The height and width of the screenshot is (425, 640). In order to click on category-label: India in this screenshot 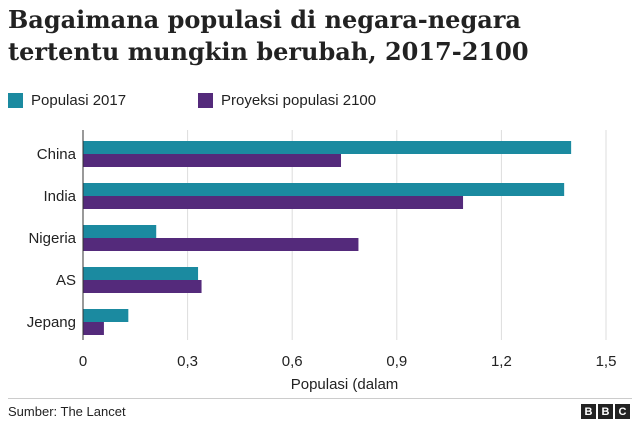, I will do `click(59, 196)`.